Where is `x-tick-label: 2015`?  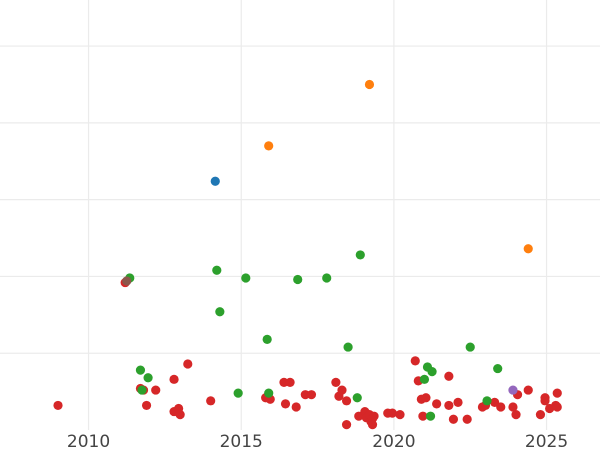
x-tick-label: 2015 is located at coordinates (241, 441).